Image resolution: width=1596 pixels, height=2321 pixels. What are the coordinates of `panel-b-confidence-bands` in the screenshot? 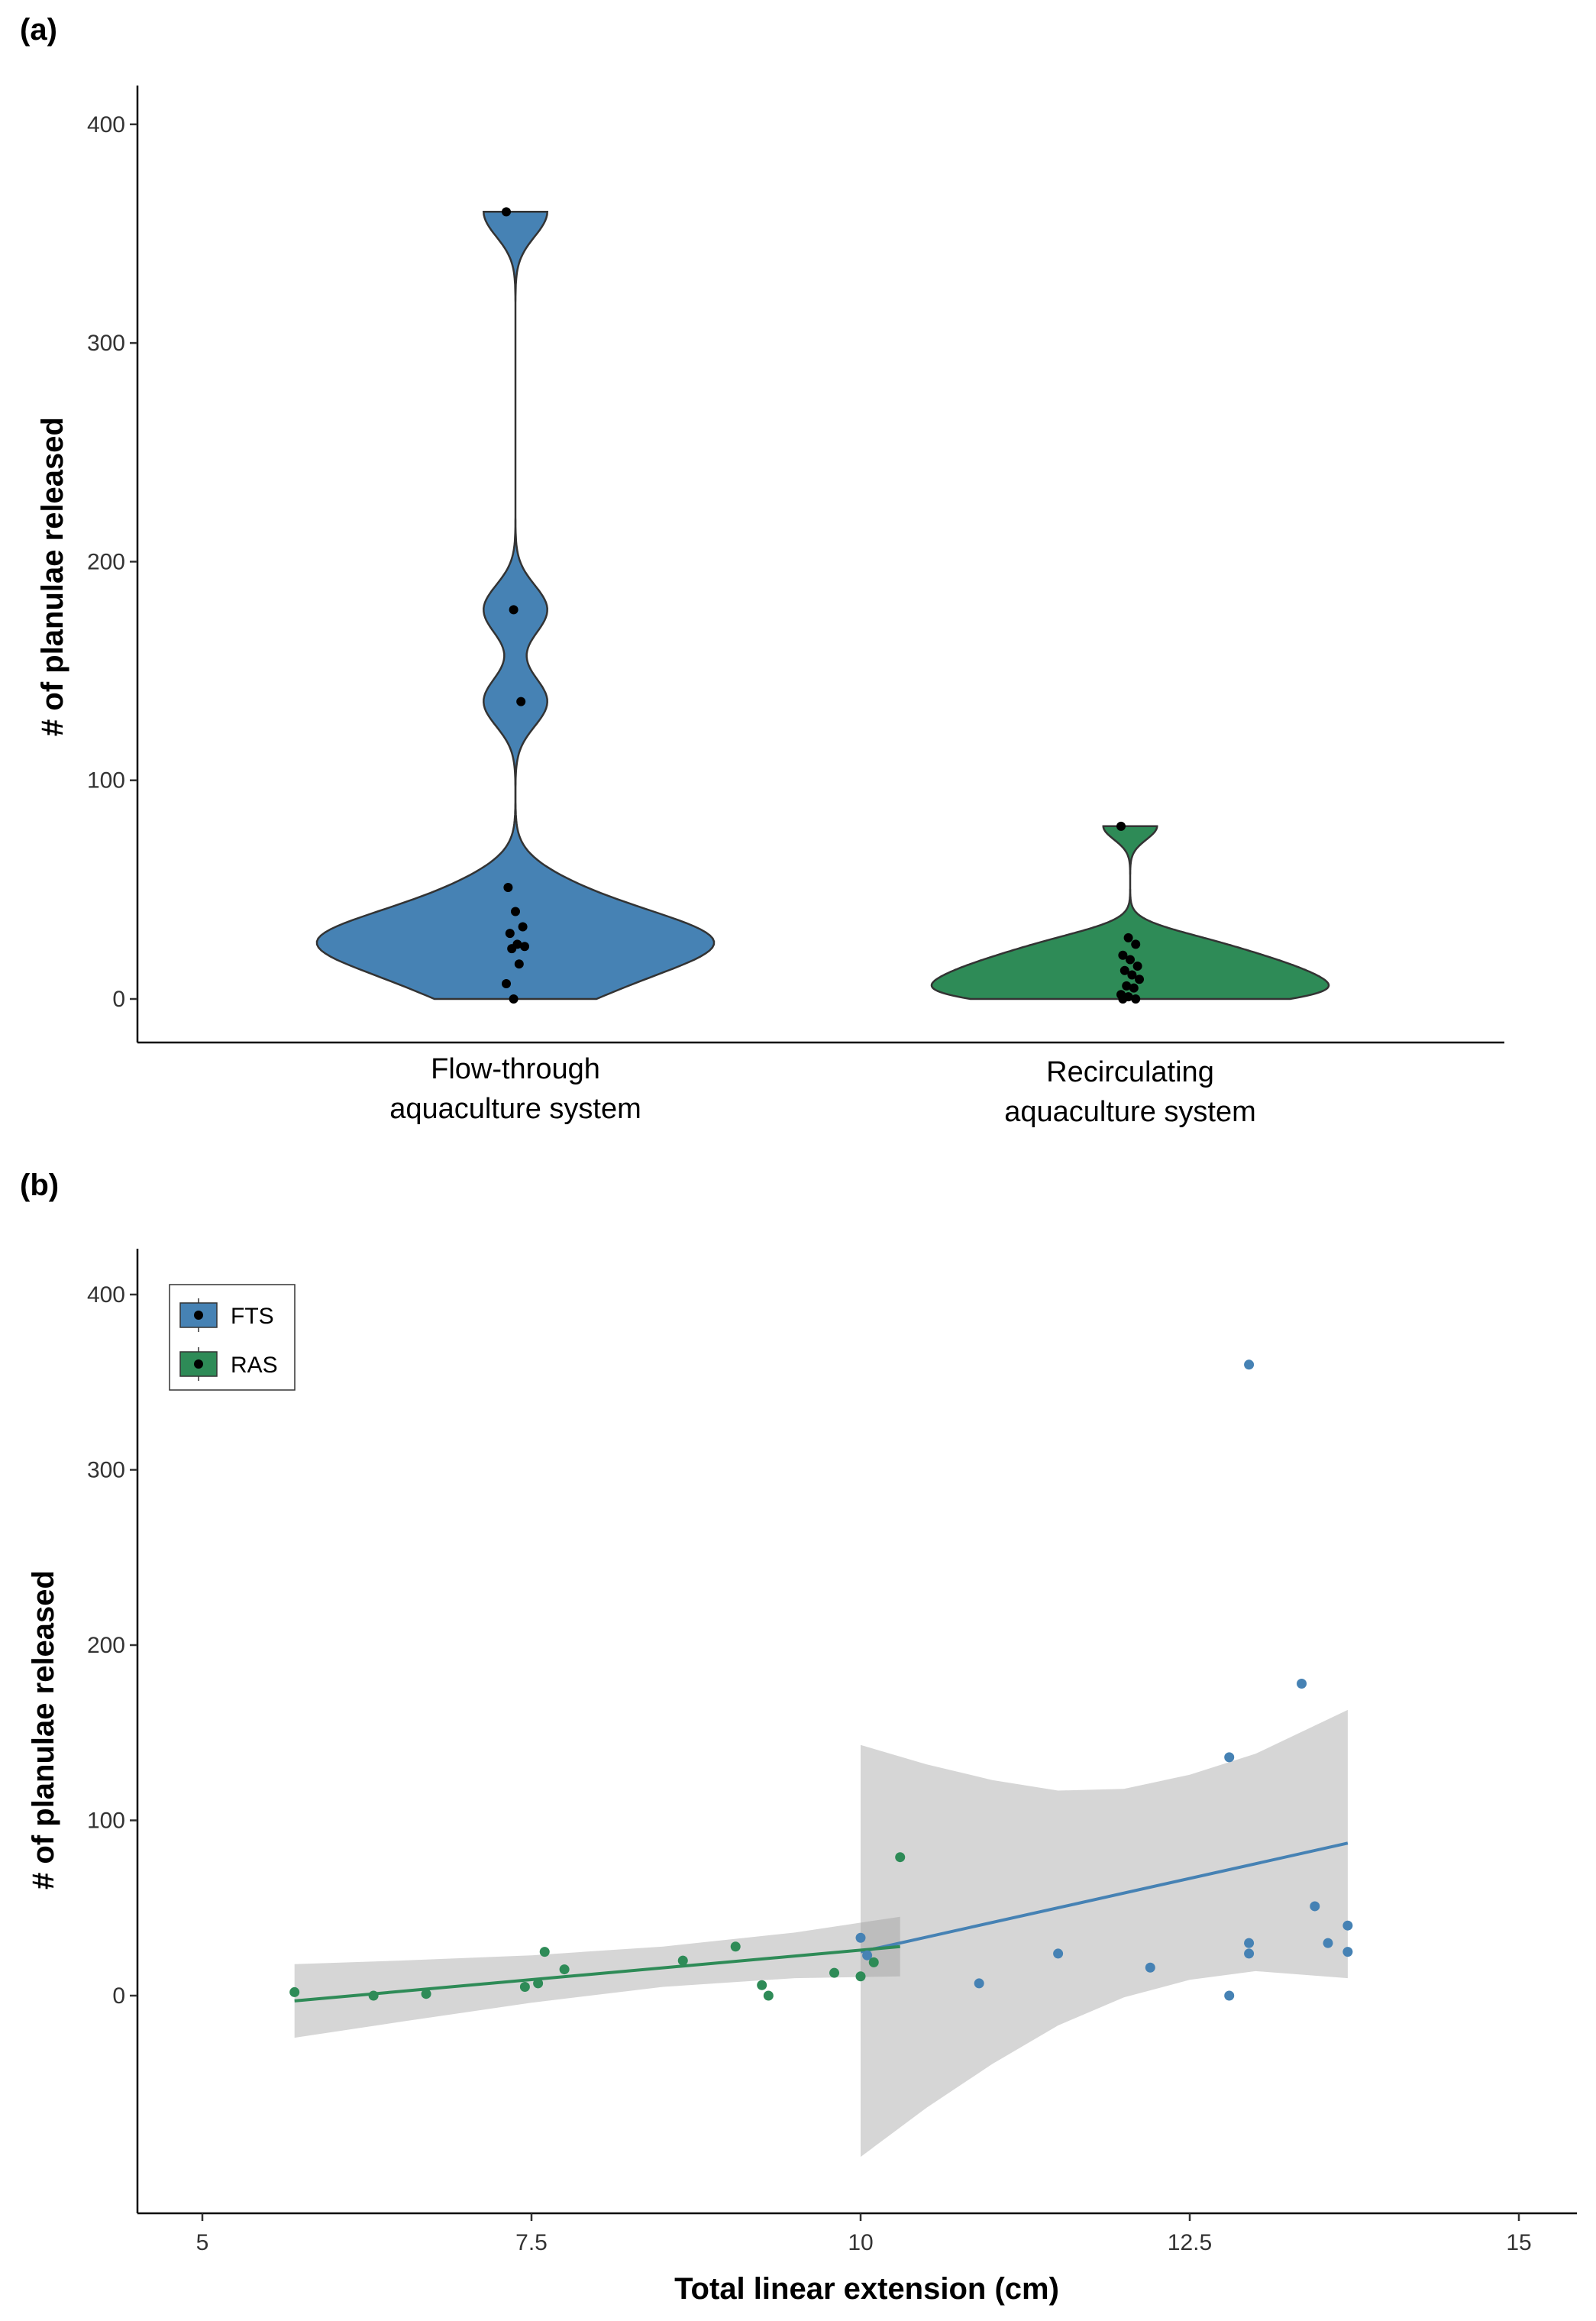 It's located at (821, 1933).